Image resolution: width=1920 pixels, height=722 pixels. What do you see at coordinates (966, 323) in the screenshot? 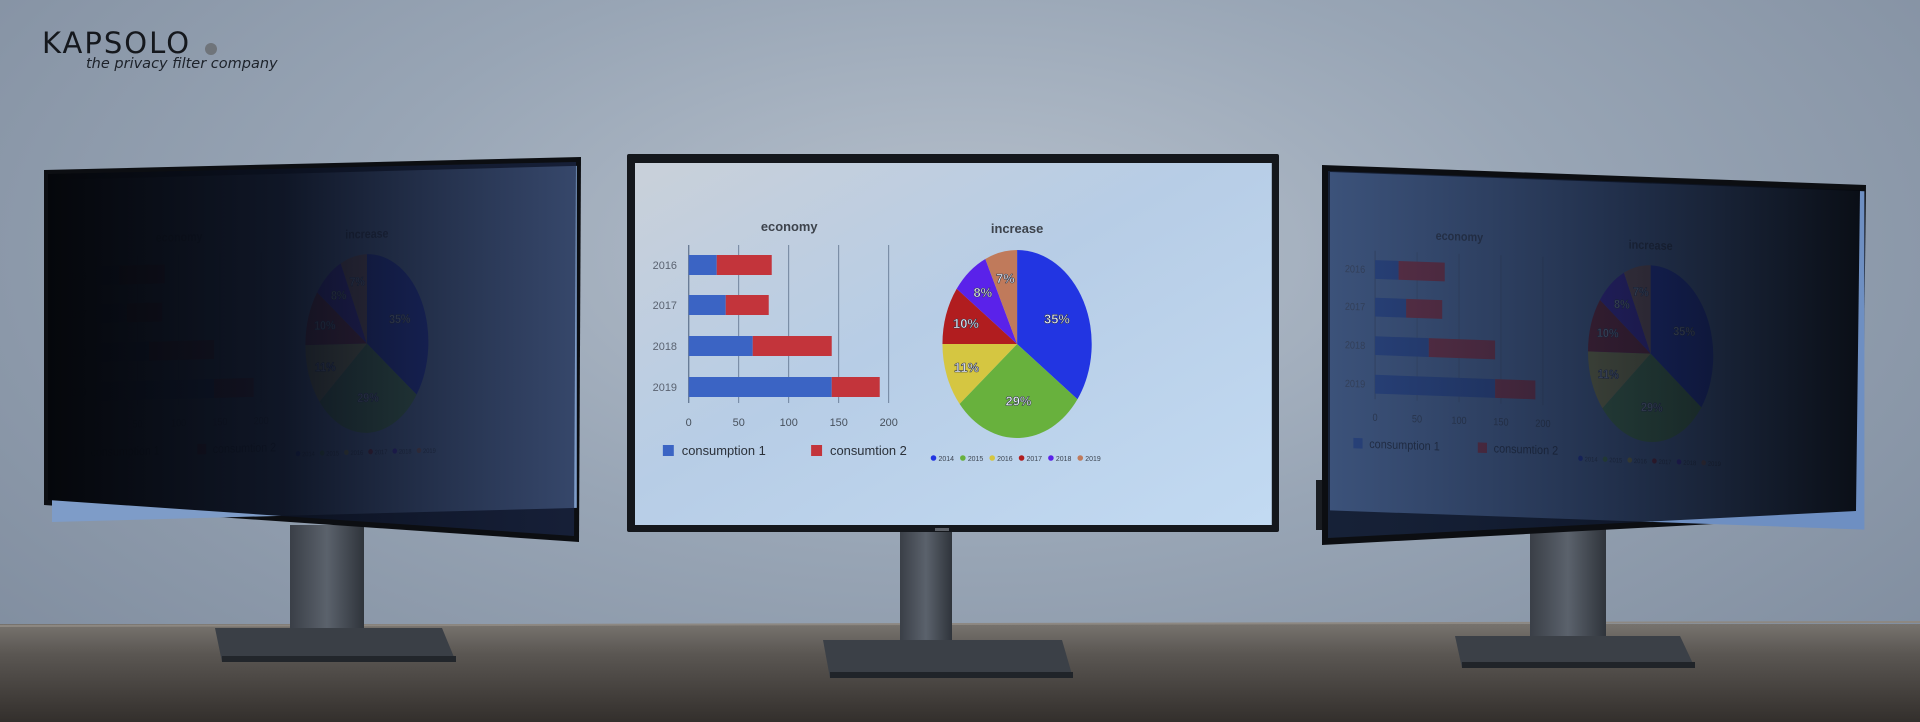
I see `pie-data-label: 10%` at bounding box center [966, 323].